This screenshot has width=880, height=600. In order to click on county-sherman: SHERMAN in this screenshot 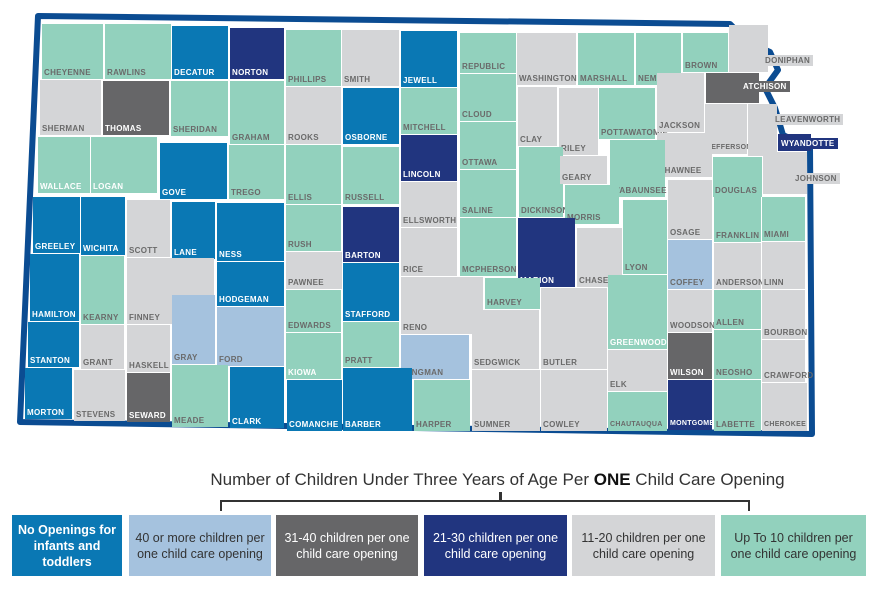, I will do `click(70, 107)`.